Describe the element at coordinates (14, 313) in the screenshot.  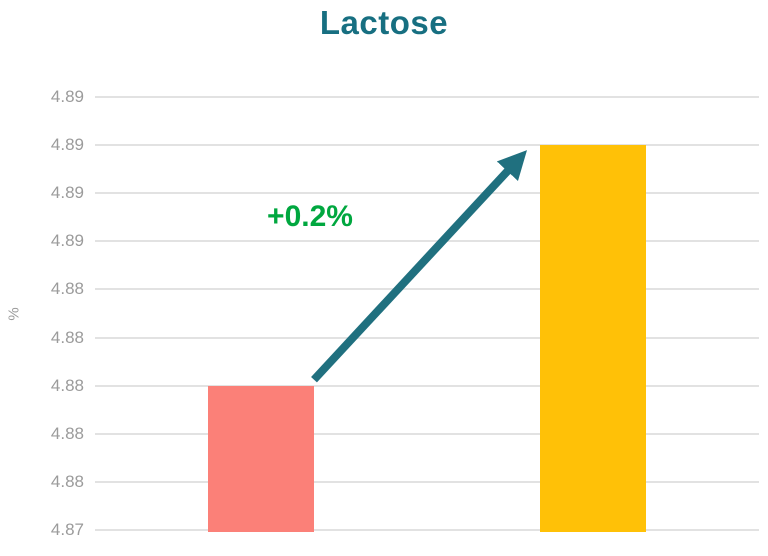
I see `y-axis-unit-label: %` at that location.